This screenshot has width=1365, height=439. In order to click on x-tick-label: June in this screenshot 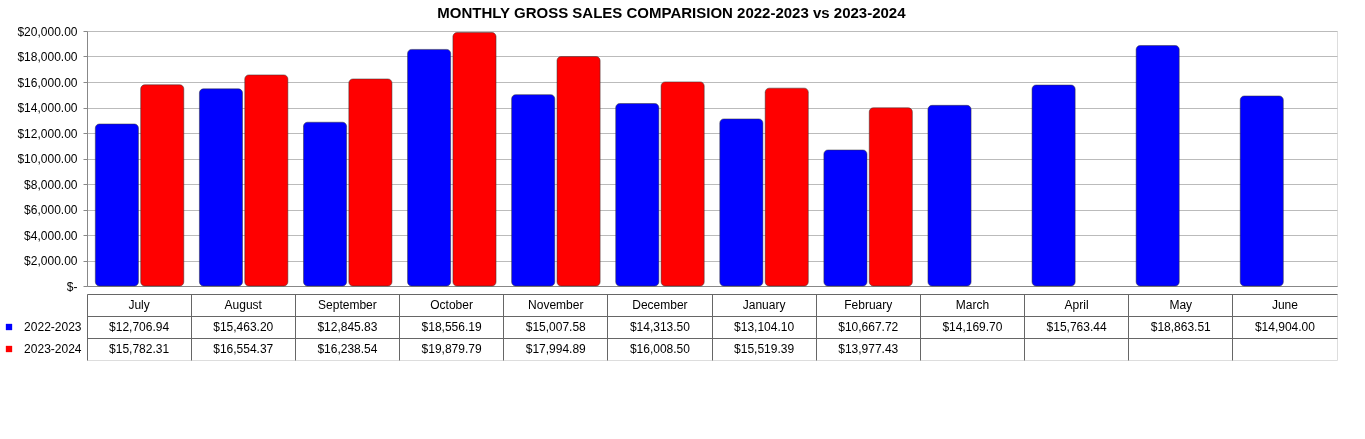, I will do `click(1285, 305)`.